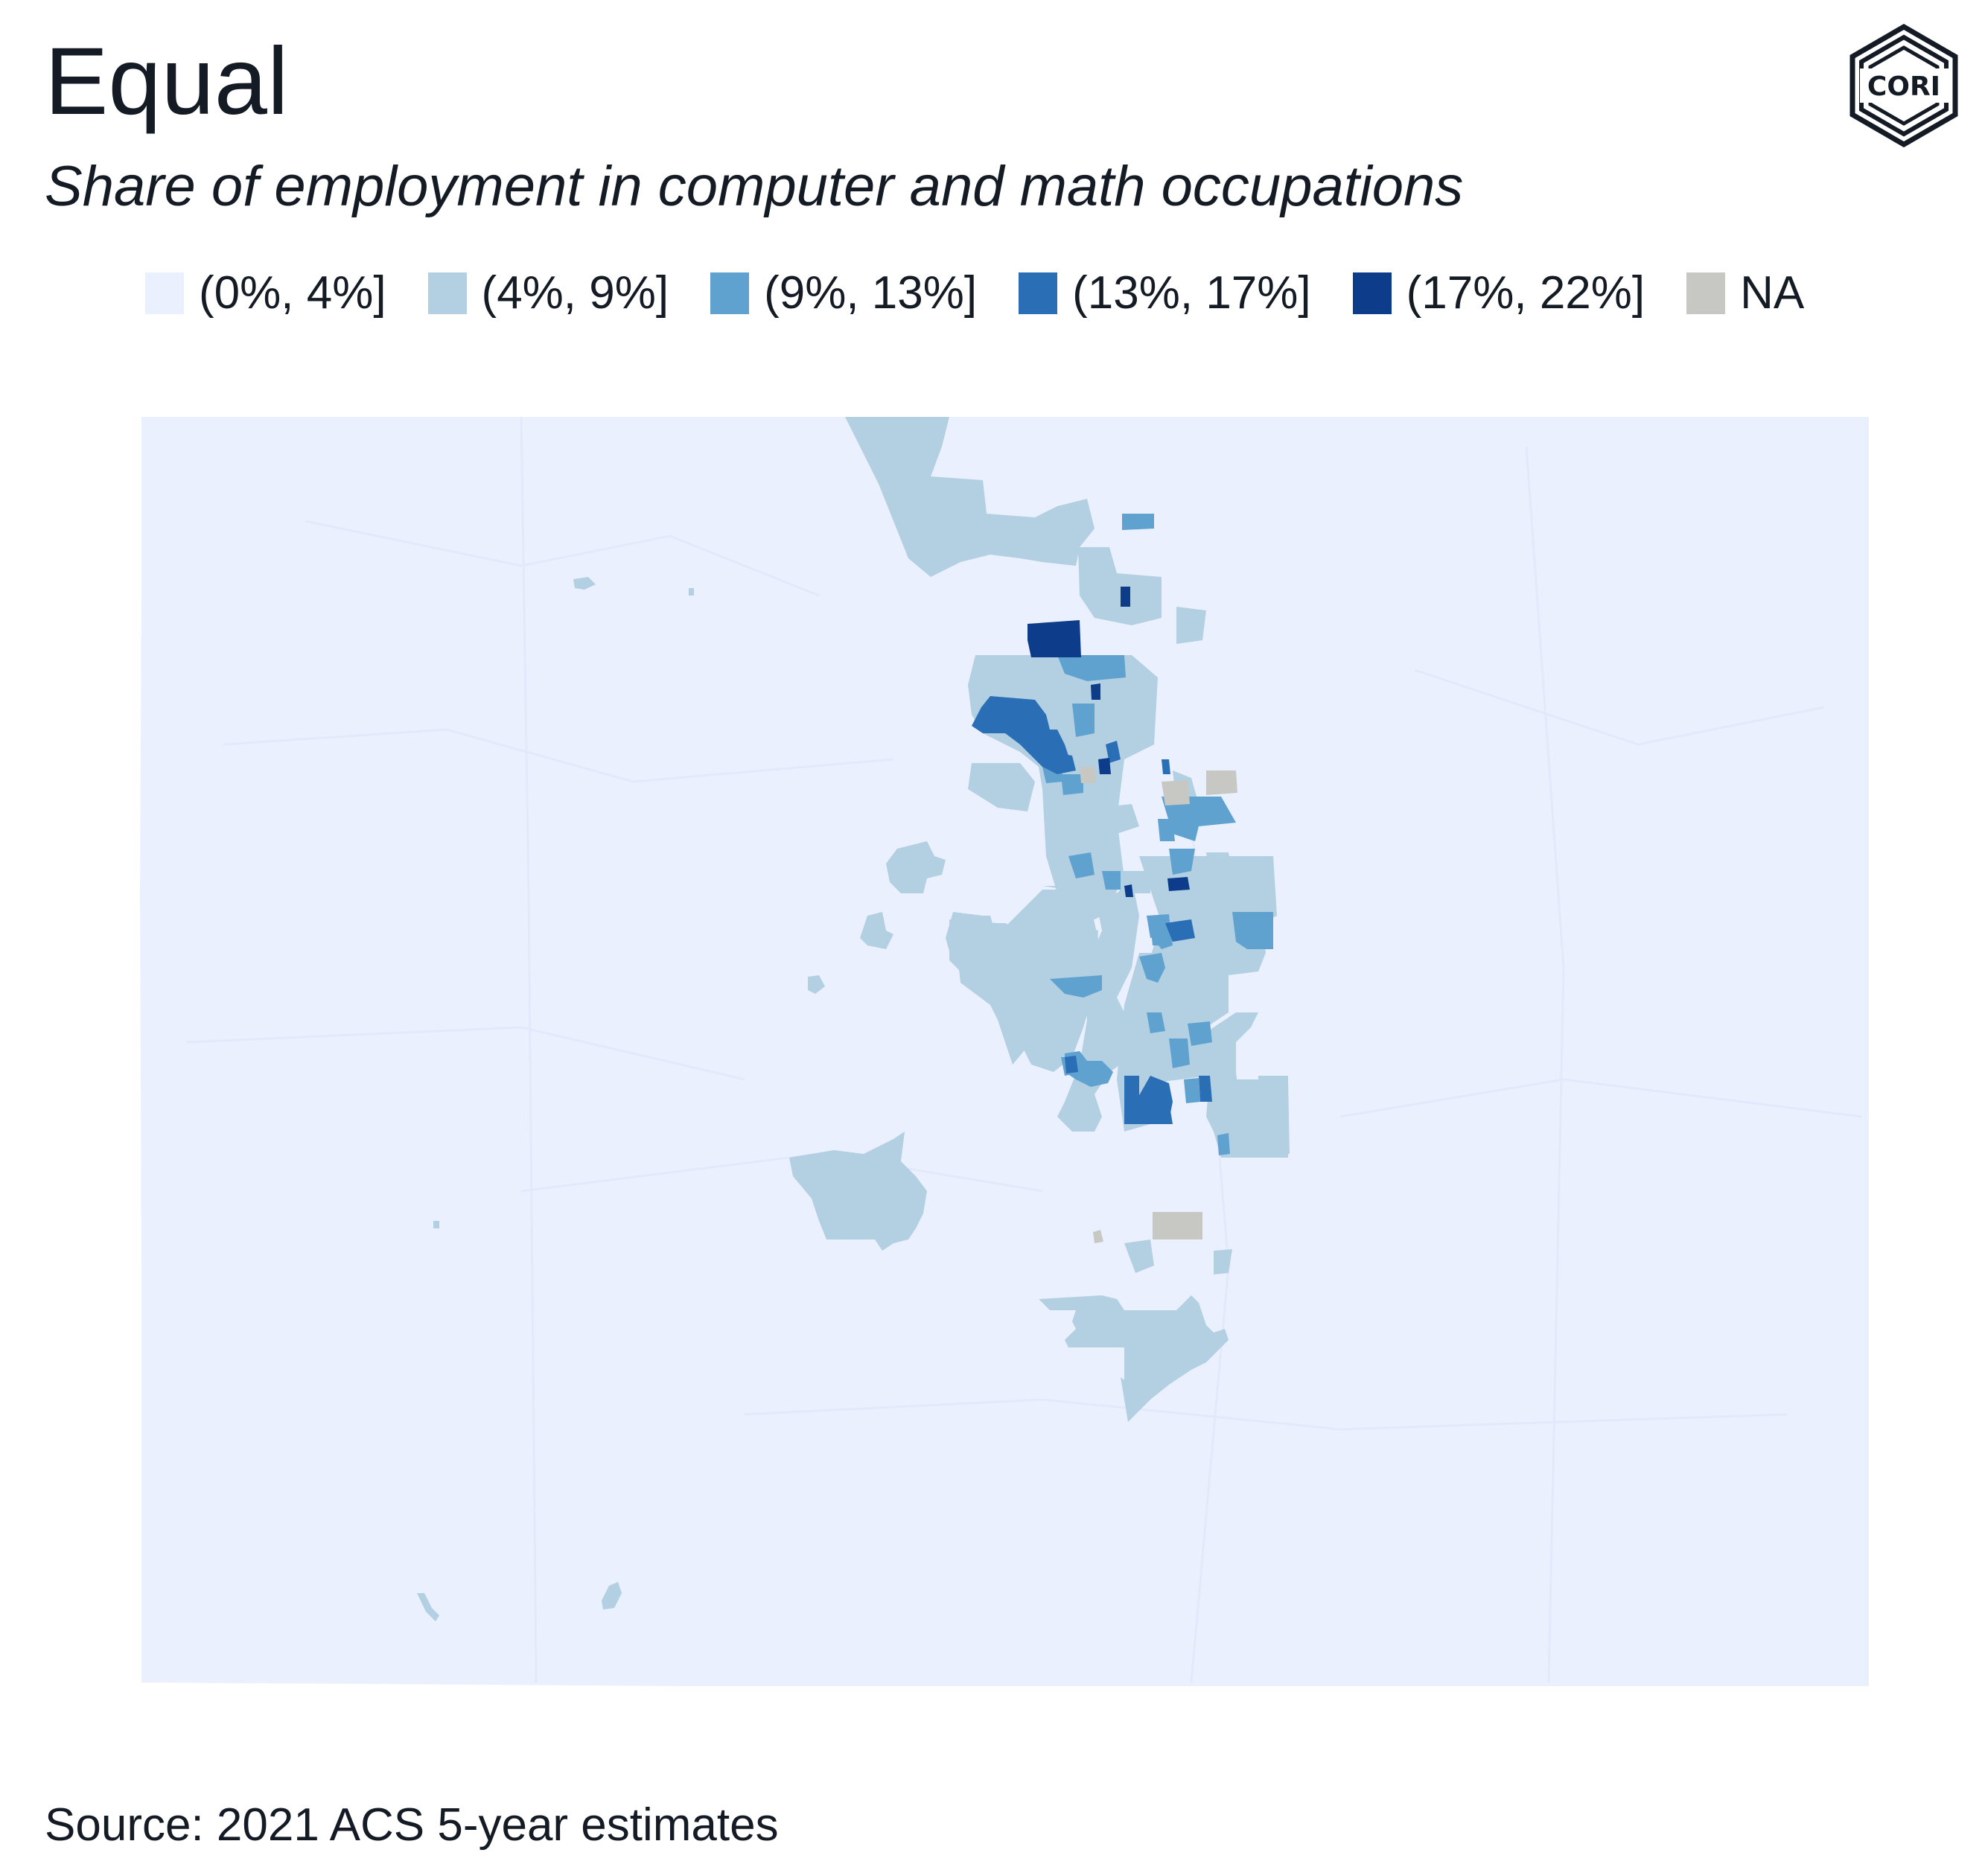  I want to click on legend-item: (13%, 17%], so click(1165, 293).